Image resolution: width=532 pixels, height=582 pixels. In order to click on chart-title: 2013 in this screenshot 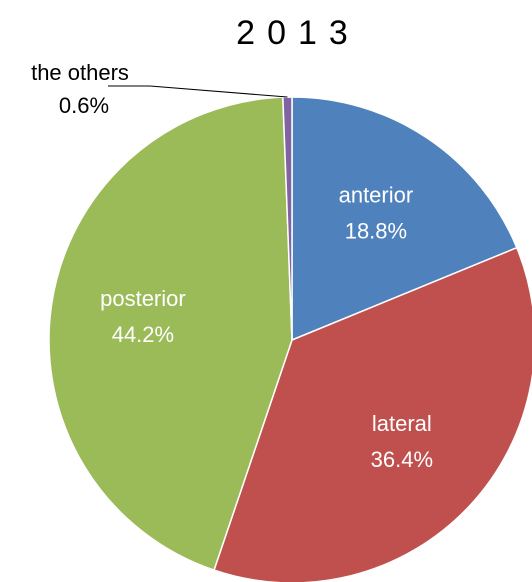, I will do `click(298, 33)`.